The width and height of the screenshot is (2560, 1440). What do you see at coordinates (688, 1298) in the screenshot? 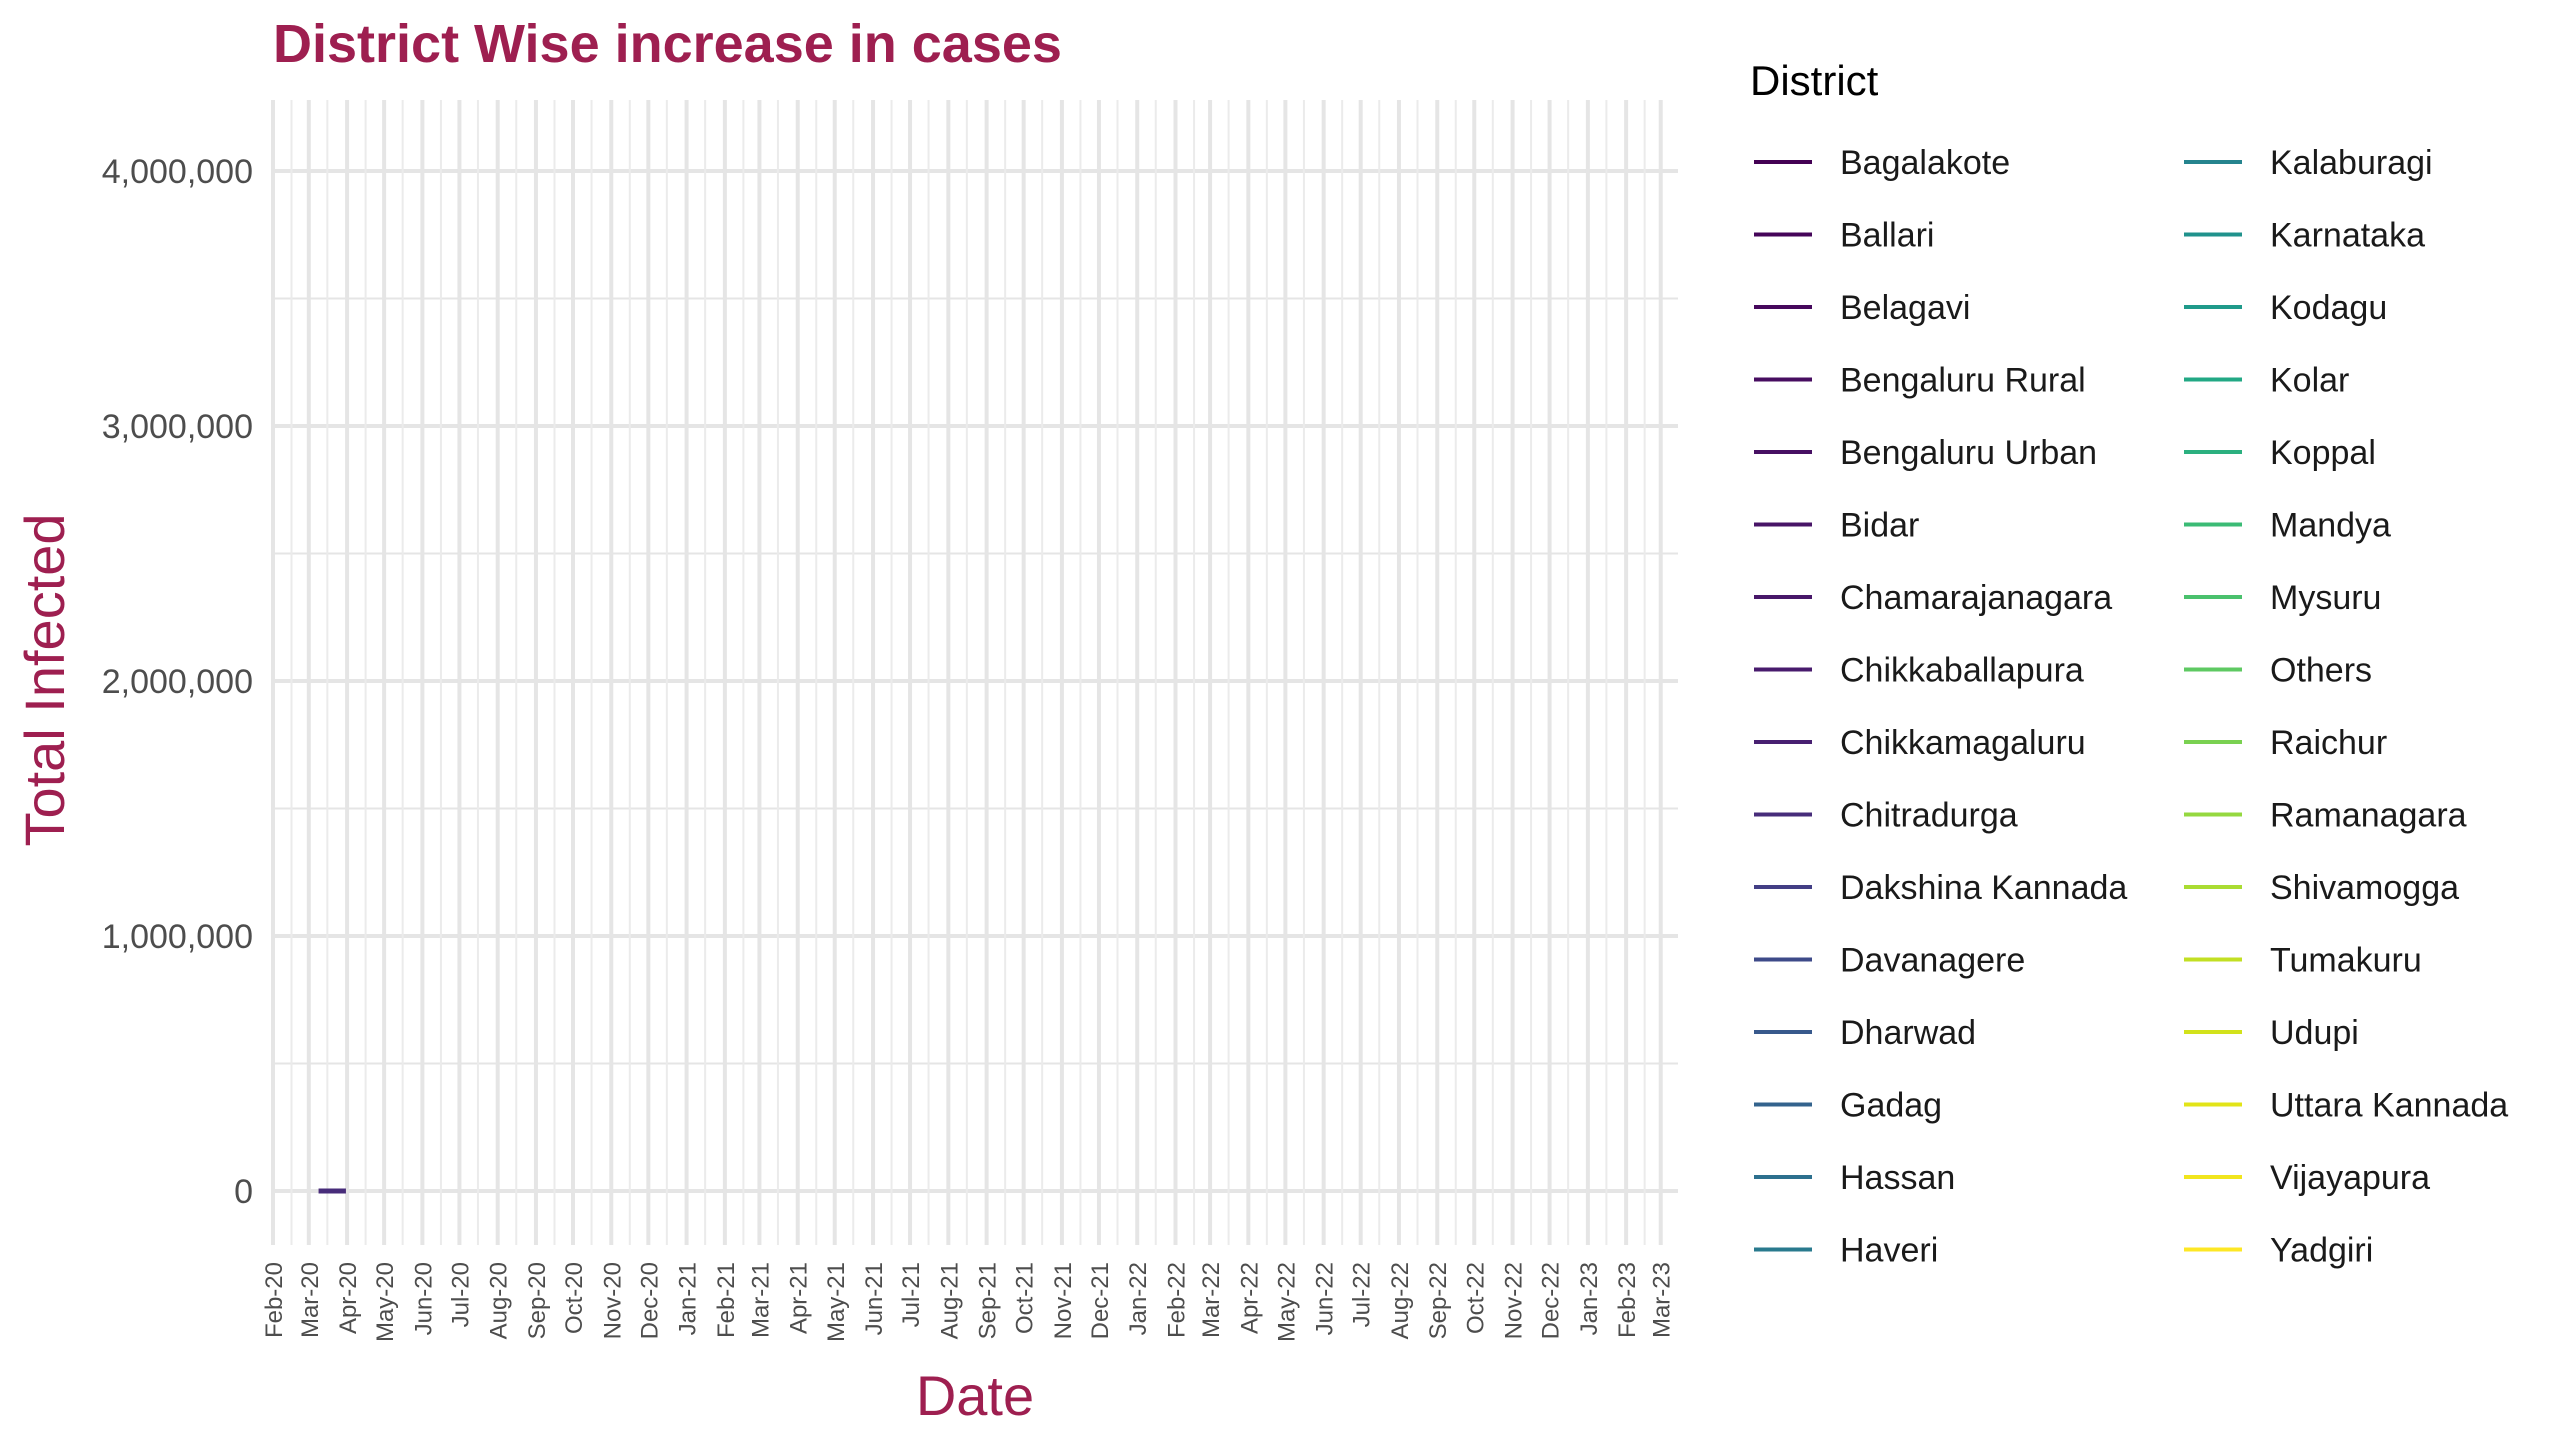
I see `x-tick-label: Jan-21` at bounding box center [688, 1298].